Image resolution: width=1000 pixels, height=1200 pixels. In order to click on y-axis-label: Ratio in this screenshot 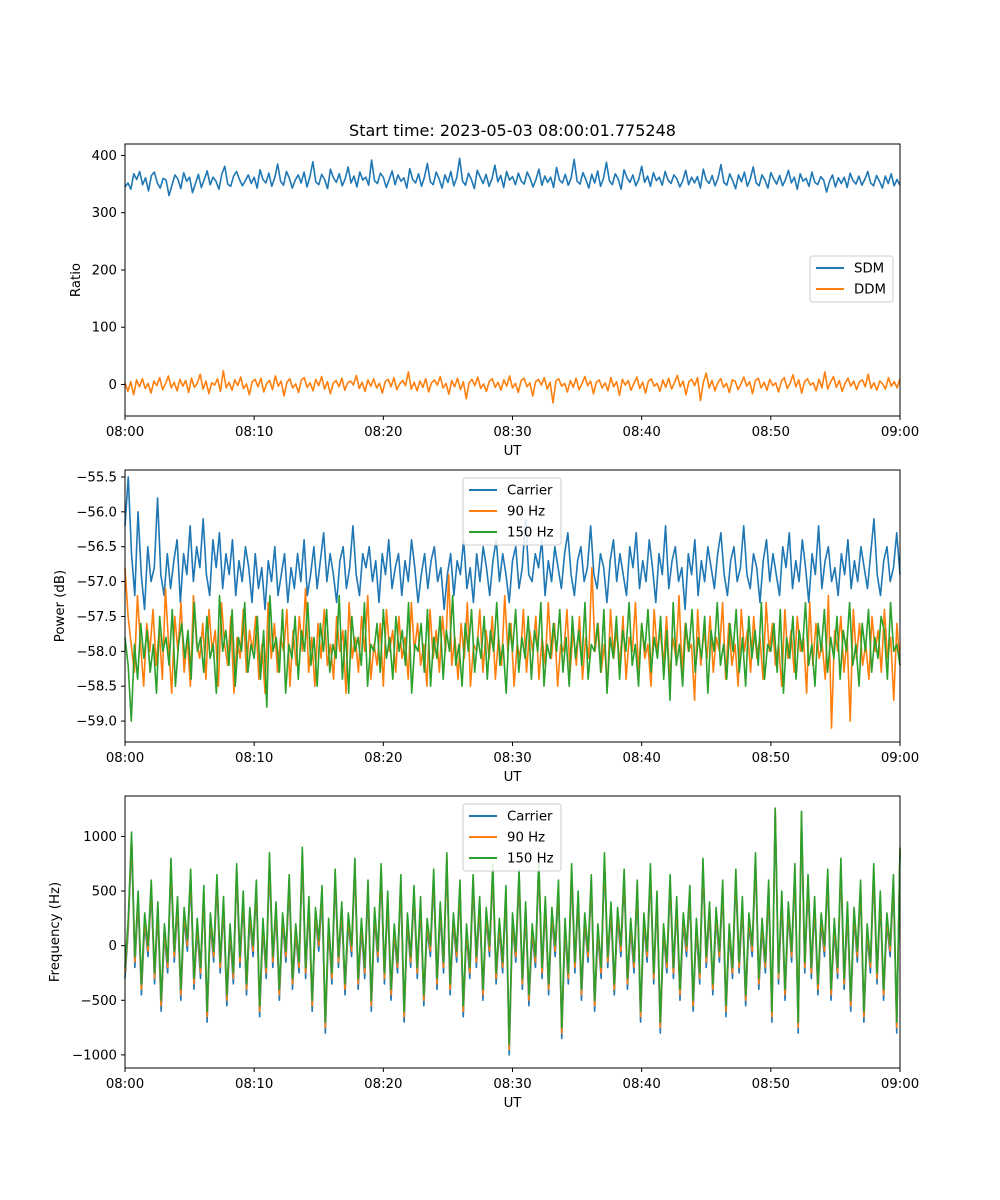, I will do `click(76, 280)`.